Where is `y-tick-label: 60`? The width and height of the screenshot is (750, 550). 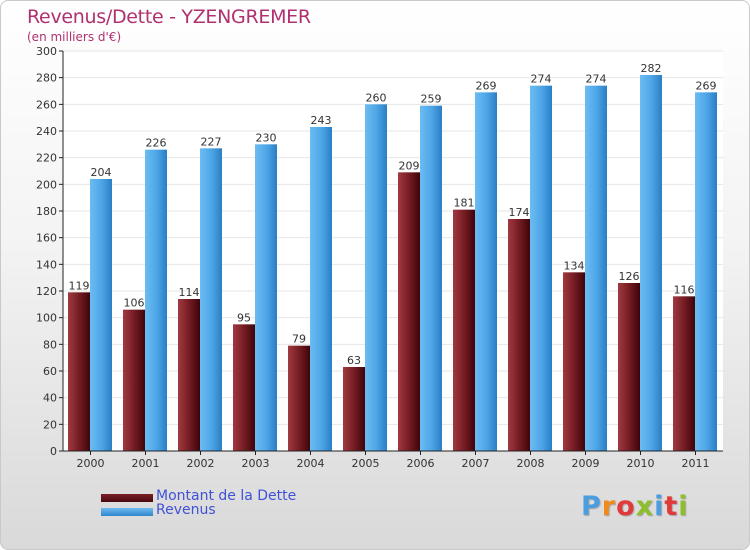 y-tick-label: 60 is located at coordinates (50, 371).